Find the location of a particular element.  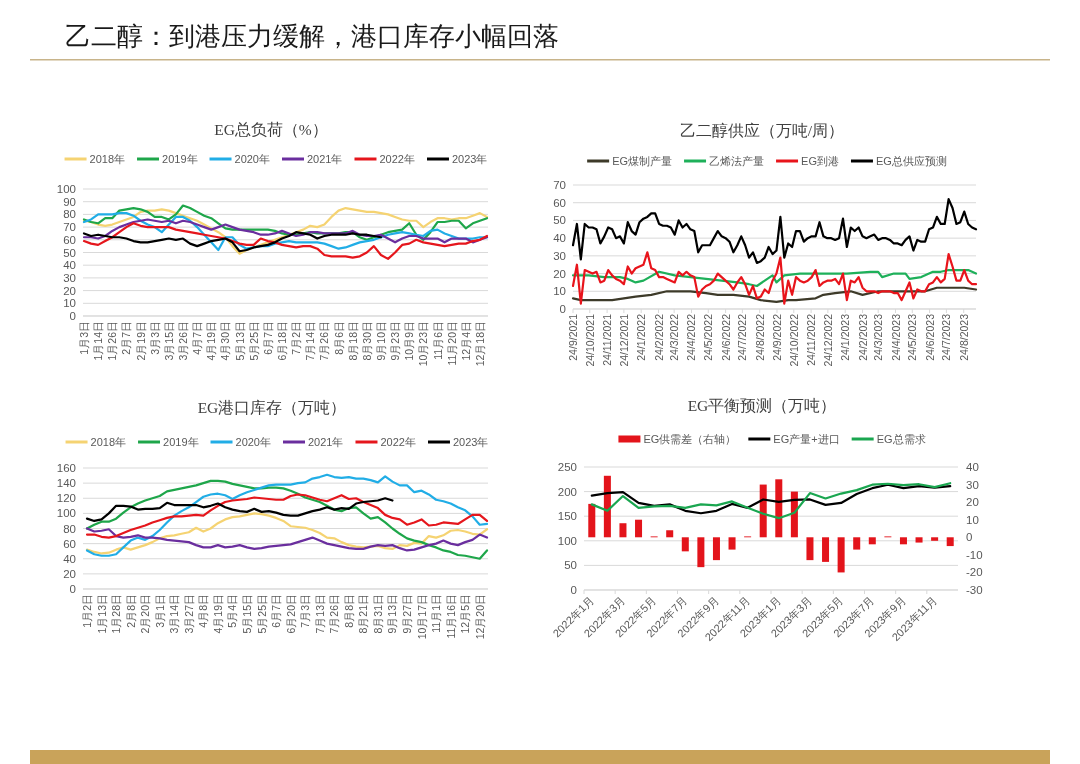

x-tick-label: 2月8日 is located at coordinates (130, 611).